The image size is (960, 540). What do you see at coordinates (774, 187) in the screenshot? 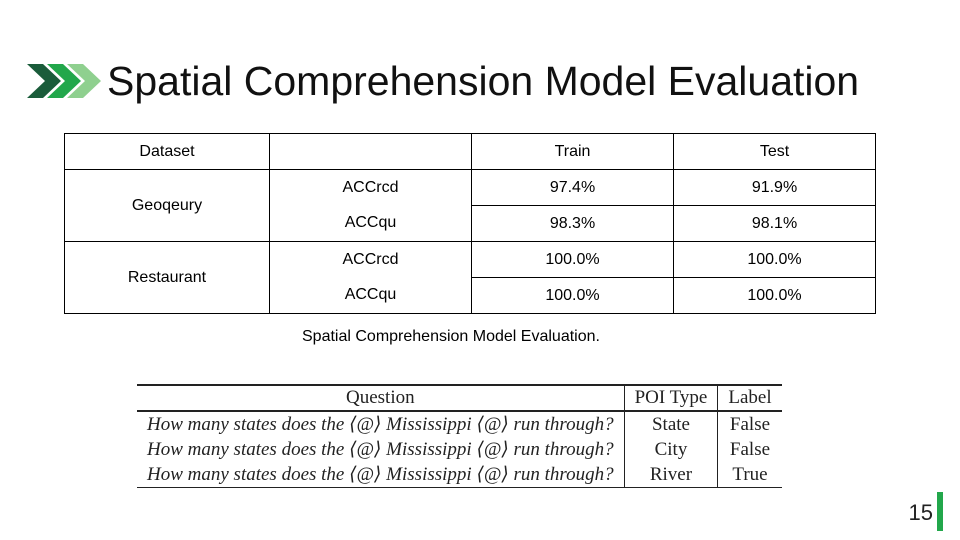
I see `test-cell: 91.9%` at bounding box center [774, 187].